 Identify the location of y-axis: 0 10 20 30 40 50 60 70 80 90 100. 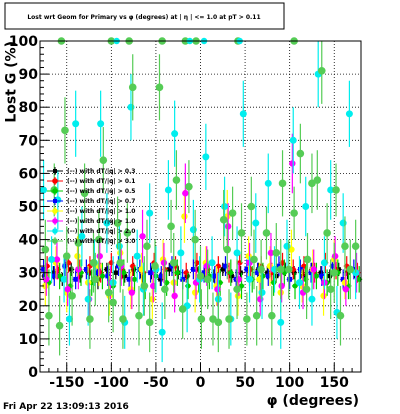
(29, 207).